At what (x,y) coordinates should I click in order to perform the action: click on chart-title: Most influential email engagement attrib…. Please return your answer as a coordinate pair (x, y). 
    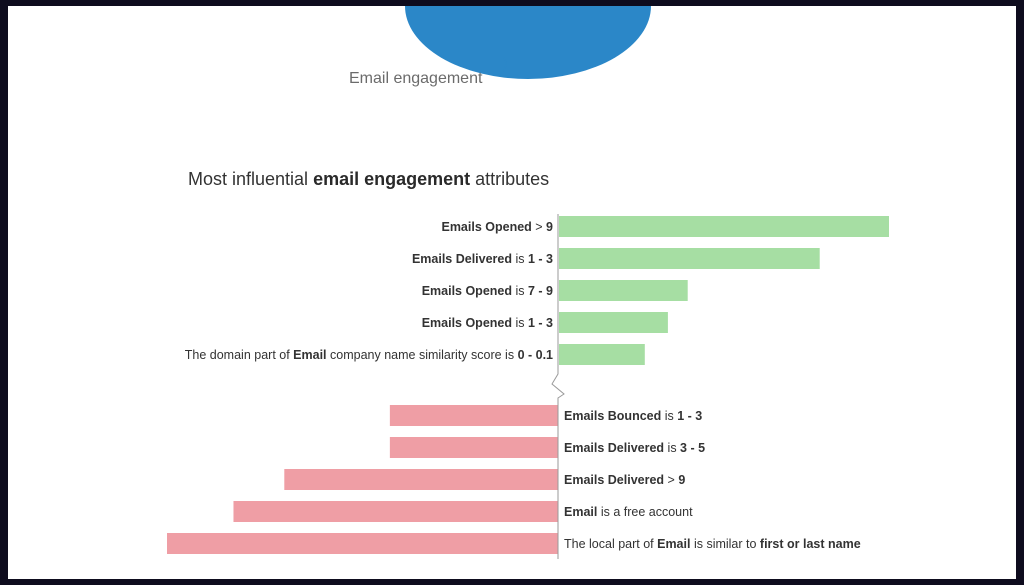
    Looking at the image, I should click on (368, 179).